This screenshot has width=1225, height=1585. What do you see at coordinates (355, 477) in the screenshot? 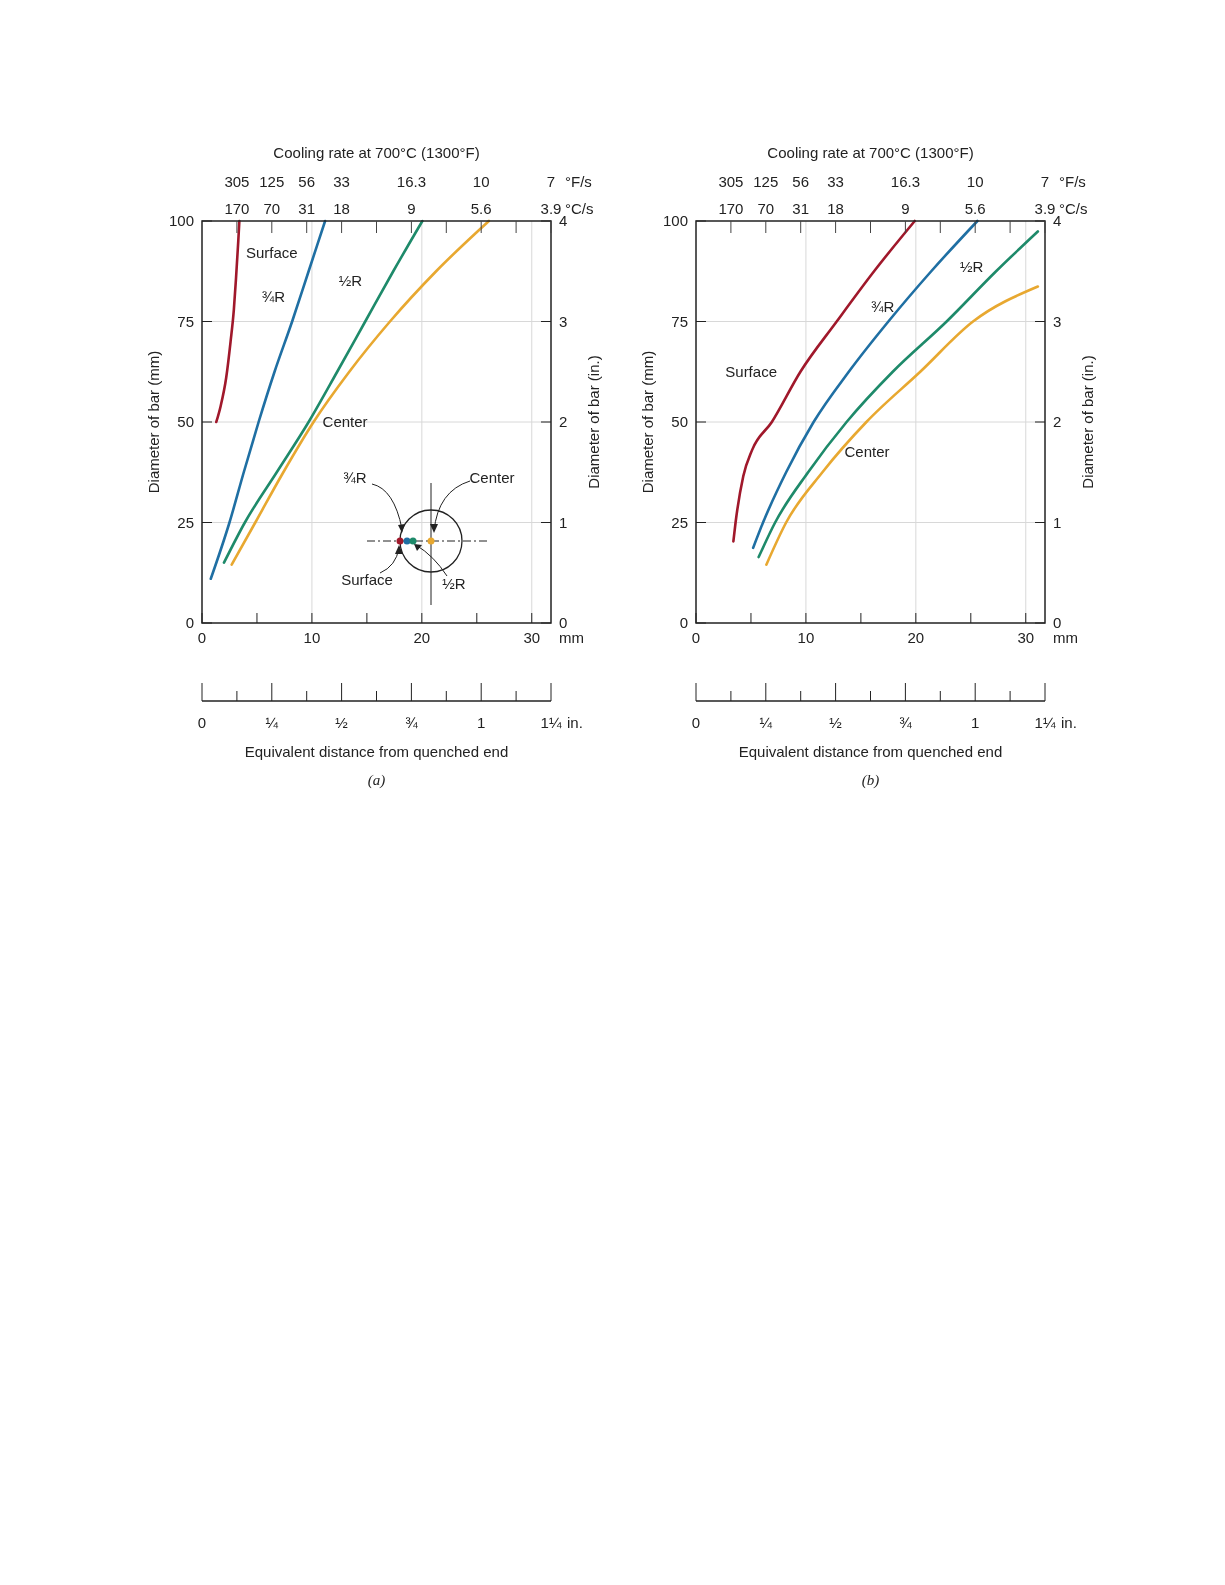
I see `annotation: ¾R` at bounding box center [355, 477].